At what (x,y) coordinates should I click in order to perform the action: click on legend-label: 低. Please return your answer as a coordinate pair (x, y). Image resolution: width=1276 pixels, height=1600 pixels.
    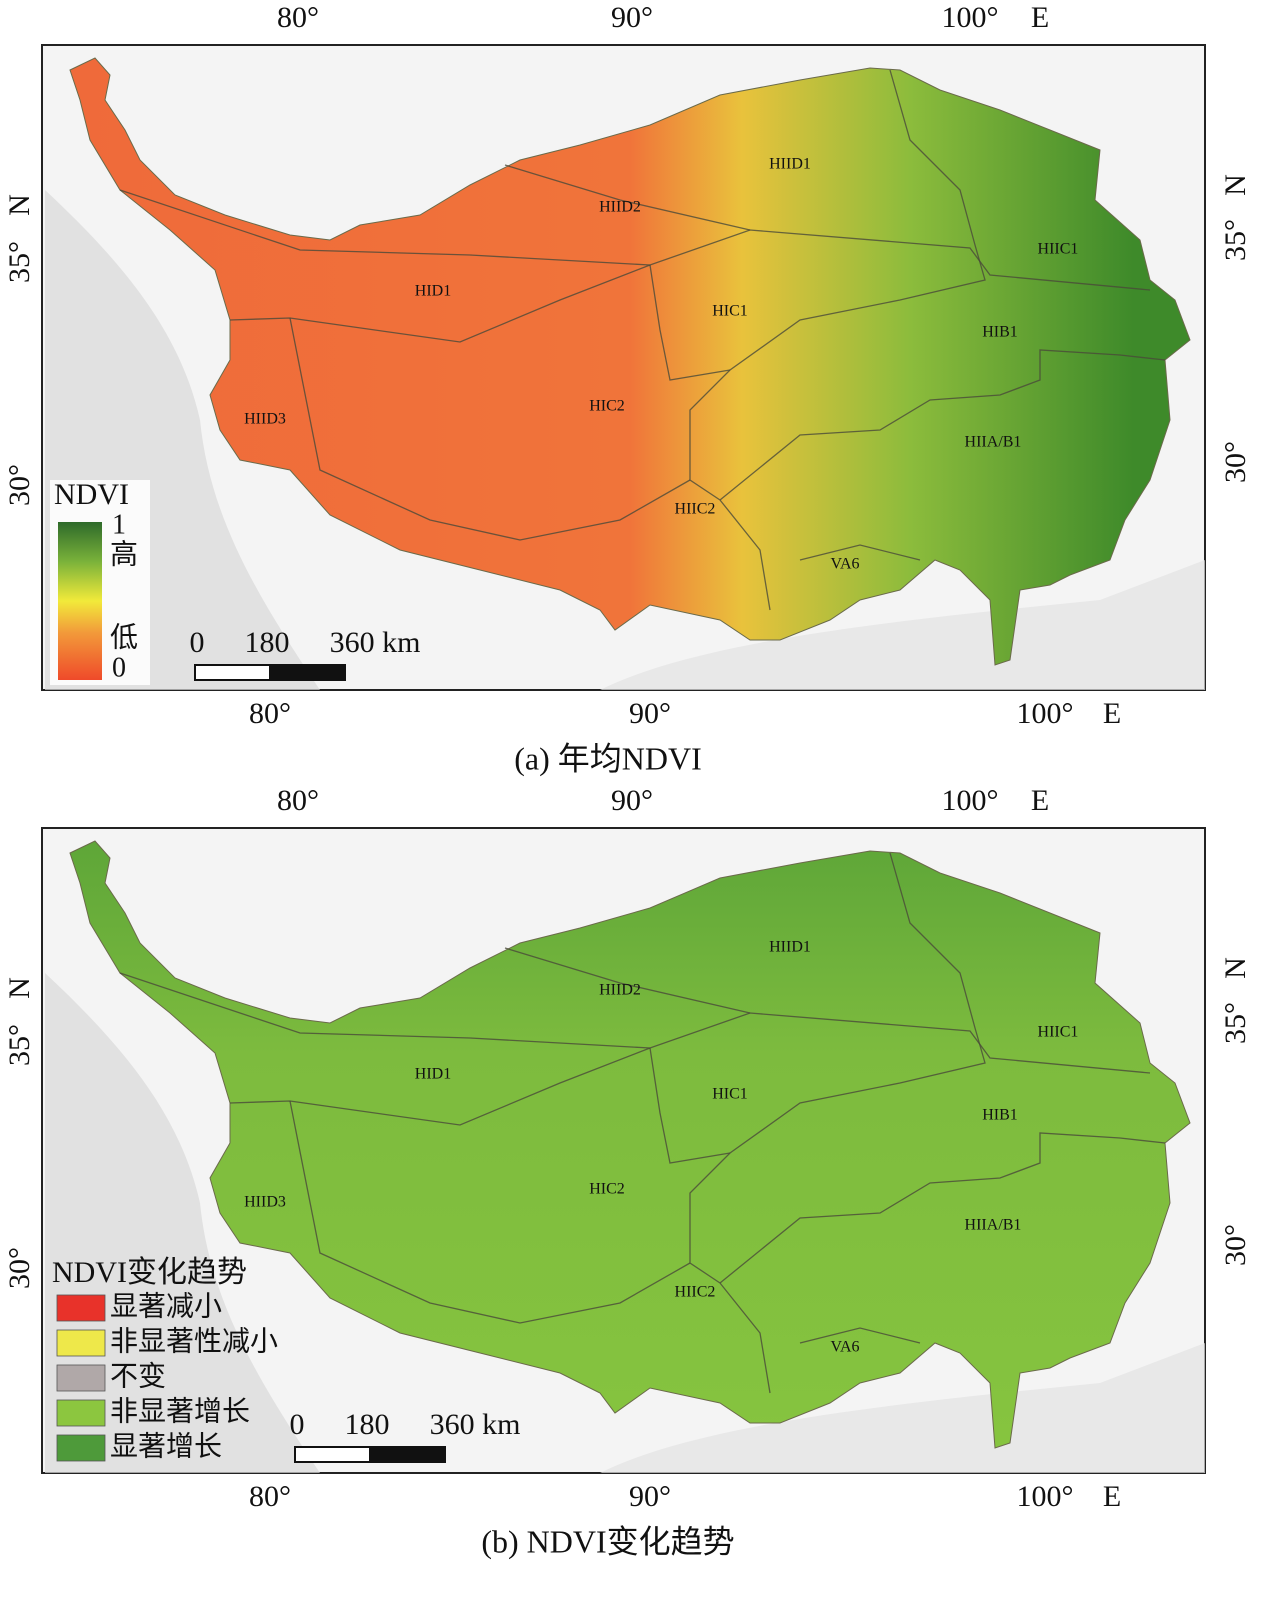
    Looking at the image, I should click on (124, 637).